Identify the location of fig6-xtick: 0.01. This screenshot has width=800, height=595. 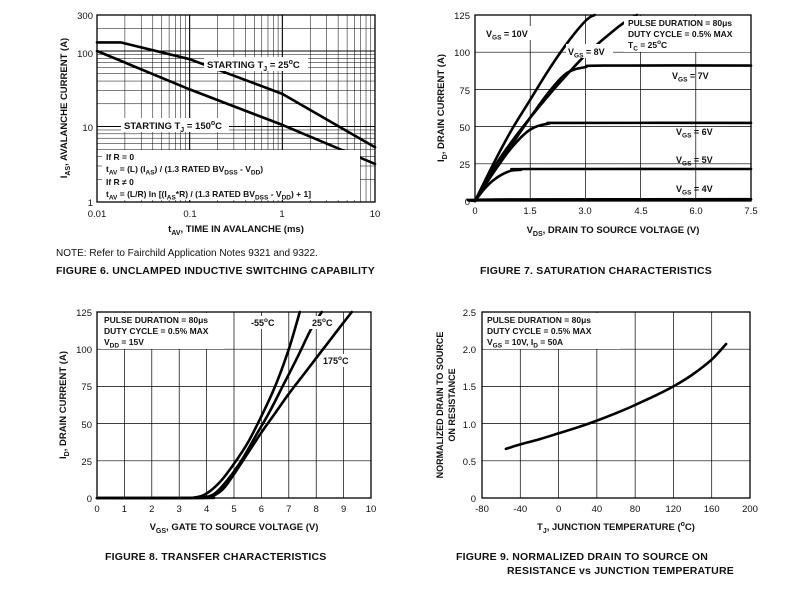
(97, 214).